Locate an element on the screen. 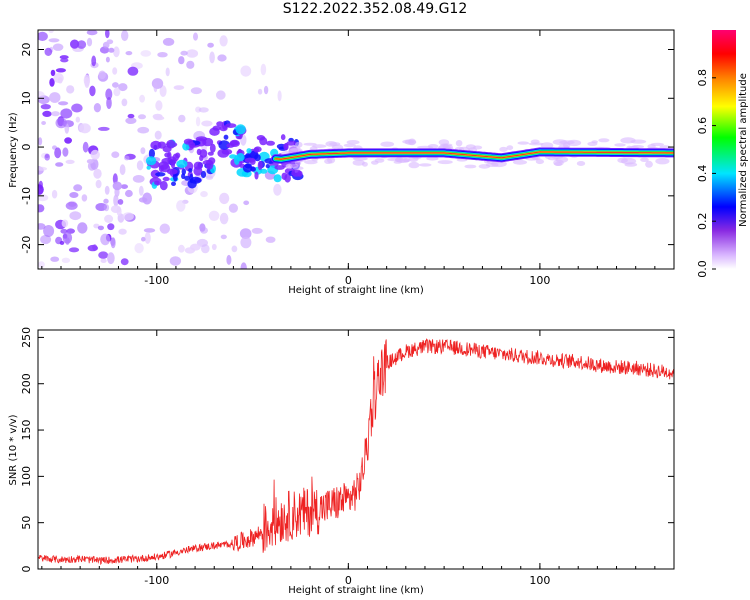  colorbar-tick-label: 0.2 is located at coordinates (702, 221).